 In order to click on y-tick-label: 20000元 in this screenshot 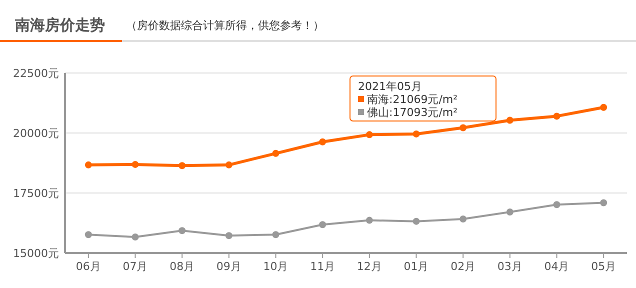, I will do `click(36, 133)`.